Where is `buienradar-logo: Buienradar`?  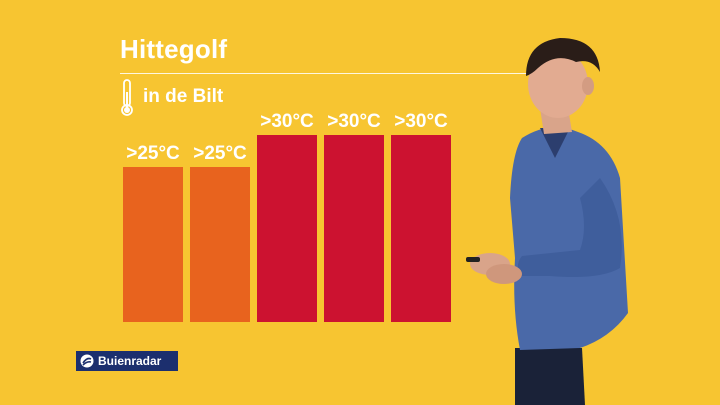
buienradar-logo: Buienradar is located at coordinates (127, 361).